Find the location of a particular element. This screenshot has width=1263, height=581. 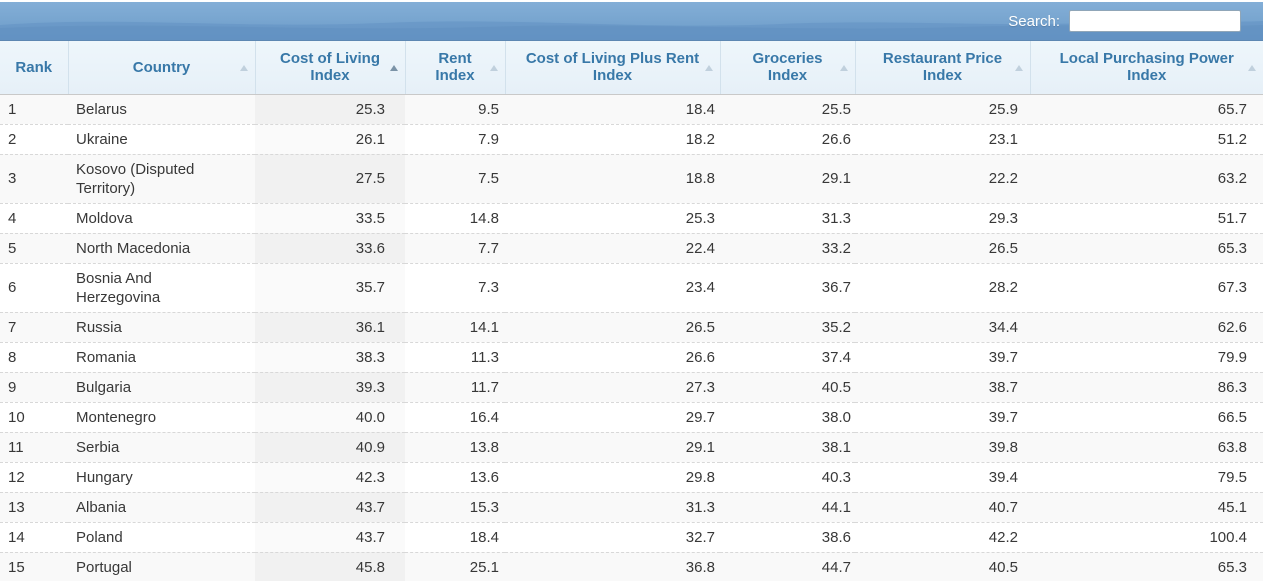

column-header-groceries-index: Groceries Index is located at coordinates (787, 68).